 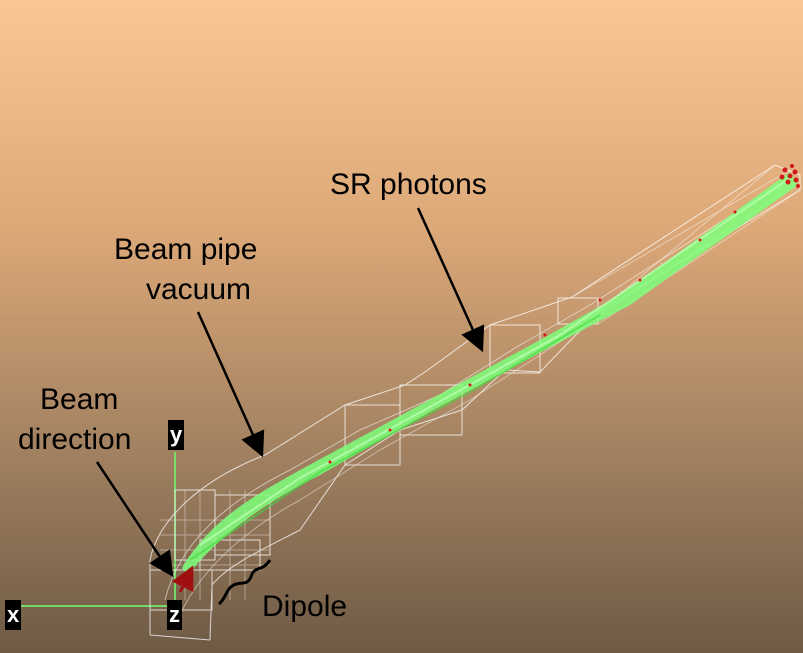 What do you see at coordinates (176, 435) in the screenshot?
I see `y-axis-label: y` at bounding box center [176, 435].